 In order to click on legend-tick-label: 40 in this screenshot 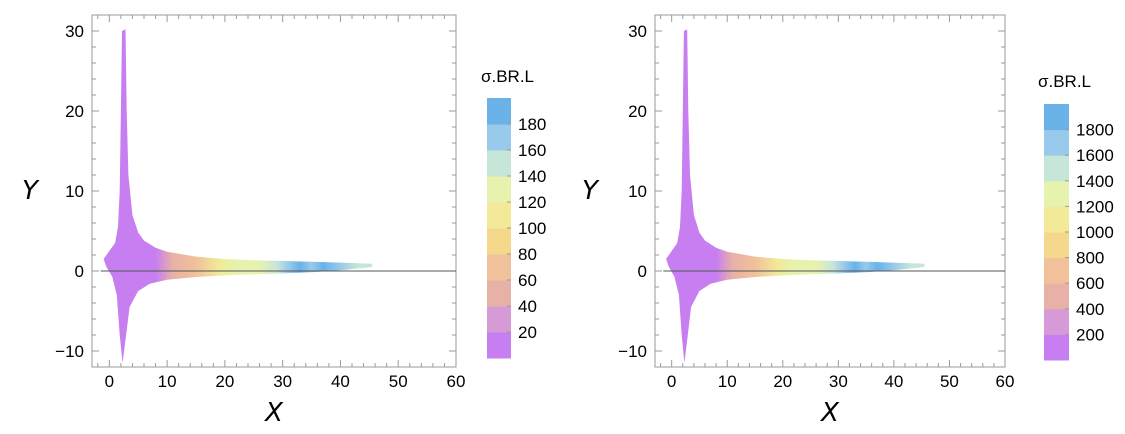, I will do `click(527, 306)`.